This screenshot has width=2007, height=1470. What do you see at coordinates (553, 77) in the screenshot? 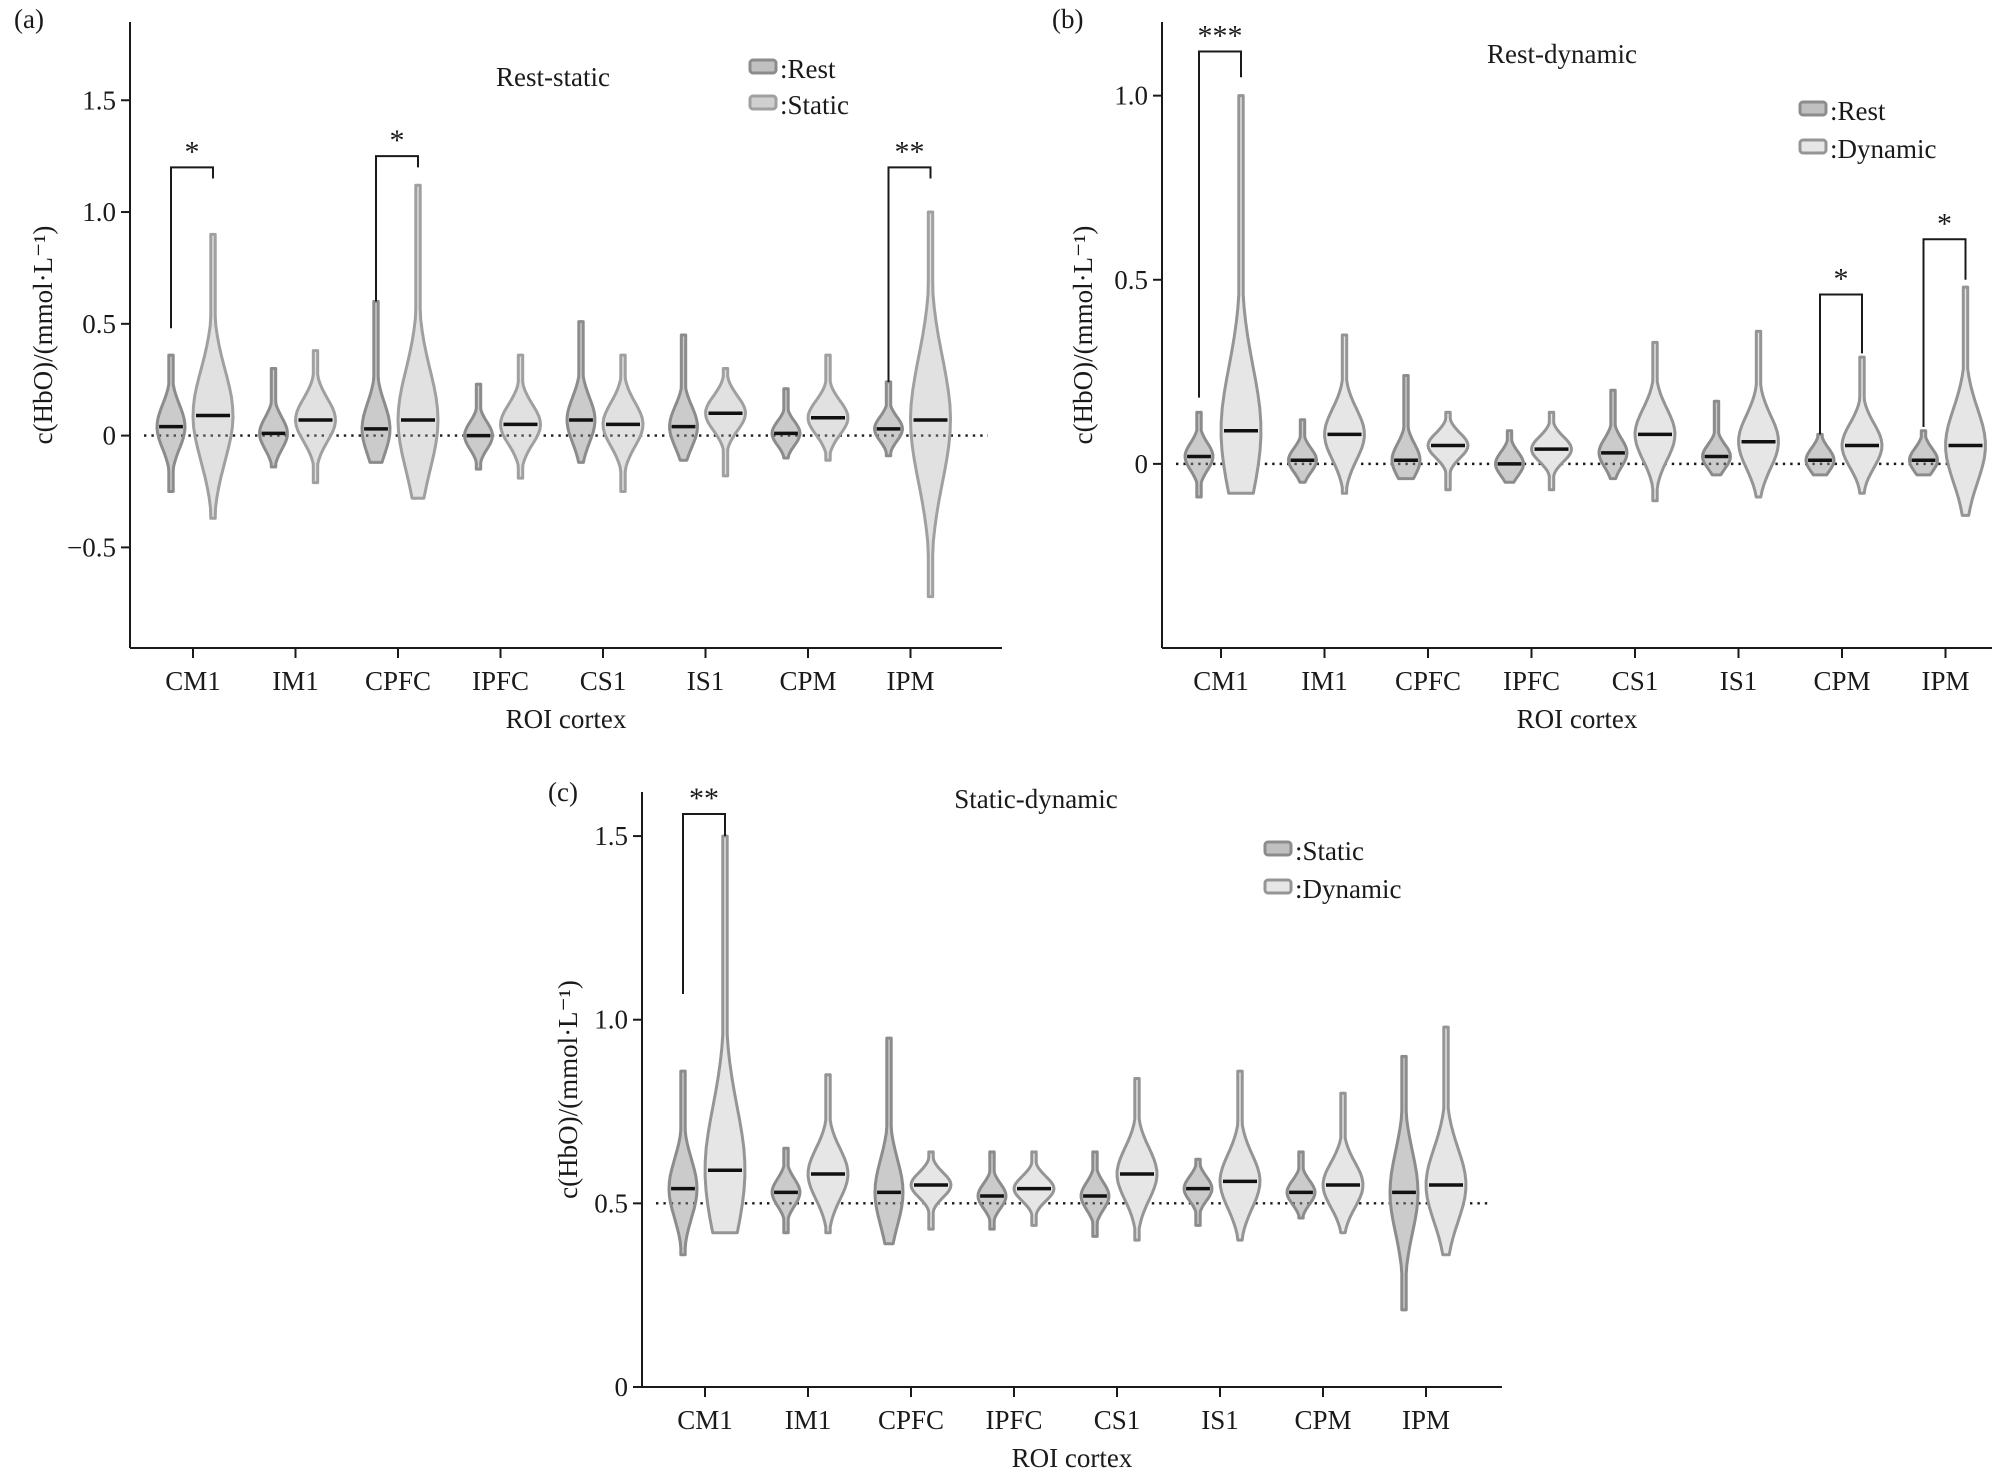
I see `panel-title: Rest-static` at bounding box center [553, 77].